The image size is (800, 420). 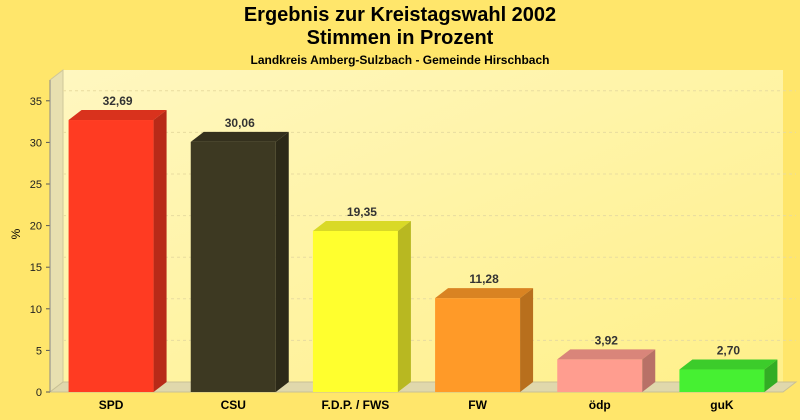 What do you see at coordinates (239, 136) in the screenshot?
I see `bar-csu-top` at bounding box center [239, 136].